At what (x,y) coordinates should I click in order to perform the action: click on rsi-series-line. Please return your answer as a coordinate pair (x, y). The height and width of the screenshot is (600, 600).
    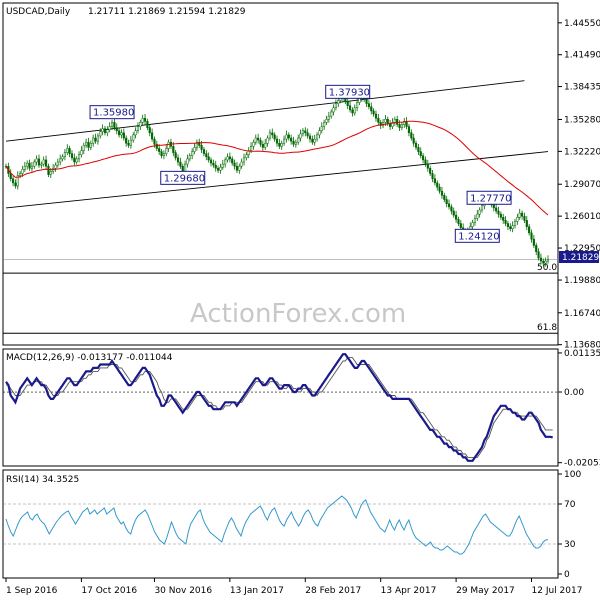
    Looking at the image, I should click on (277, 525).